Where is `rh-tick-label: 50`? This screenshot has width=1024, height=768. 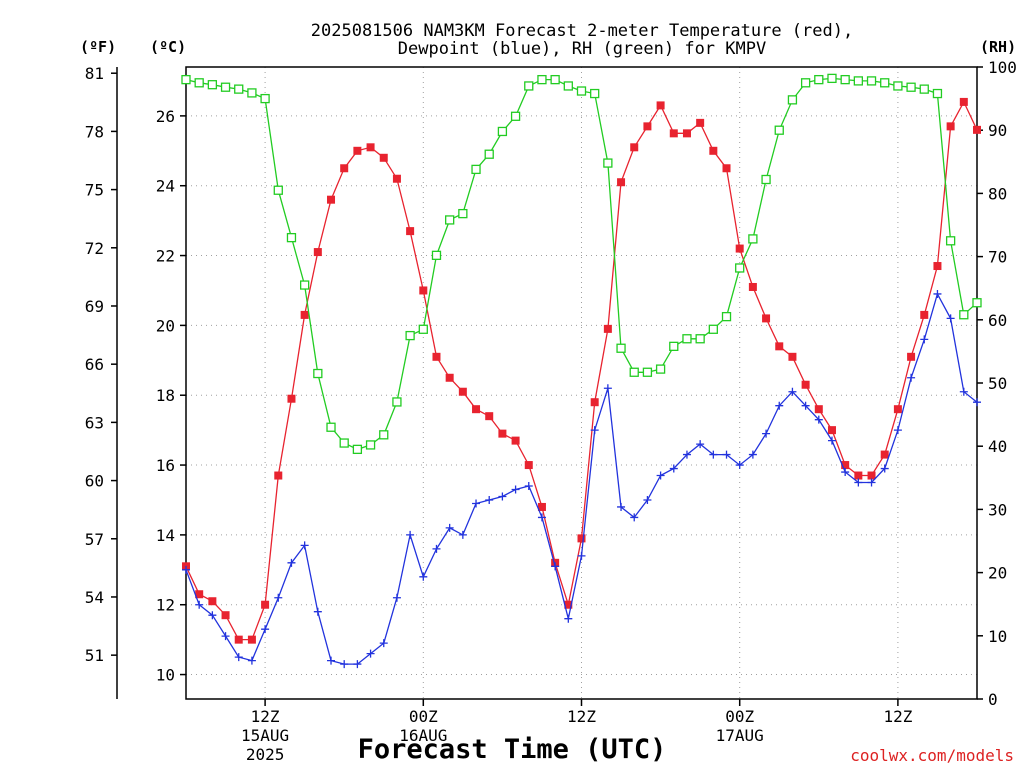 rh-tick-label: 50 is located at coordinates (997, 383).